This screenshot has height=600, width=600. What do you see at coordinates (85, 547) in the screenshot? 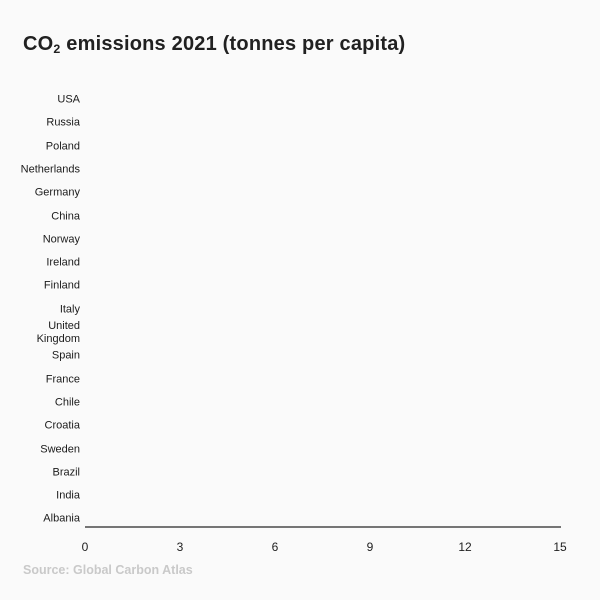
I see `x-axis-tick-label: 0` at bounding box center [85, 547].